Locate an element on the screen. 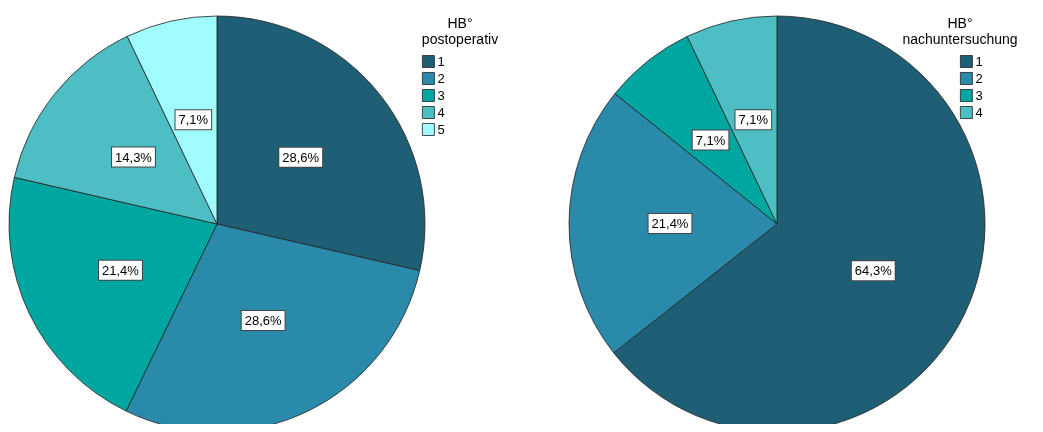  data-label: 64,3% is located at coordinates (873, 271).